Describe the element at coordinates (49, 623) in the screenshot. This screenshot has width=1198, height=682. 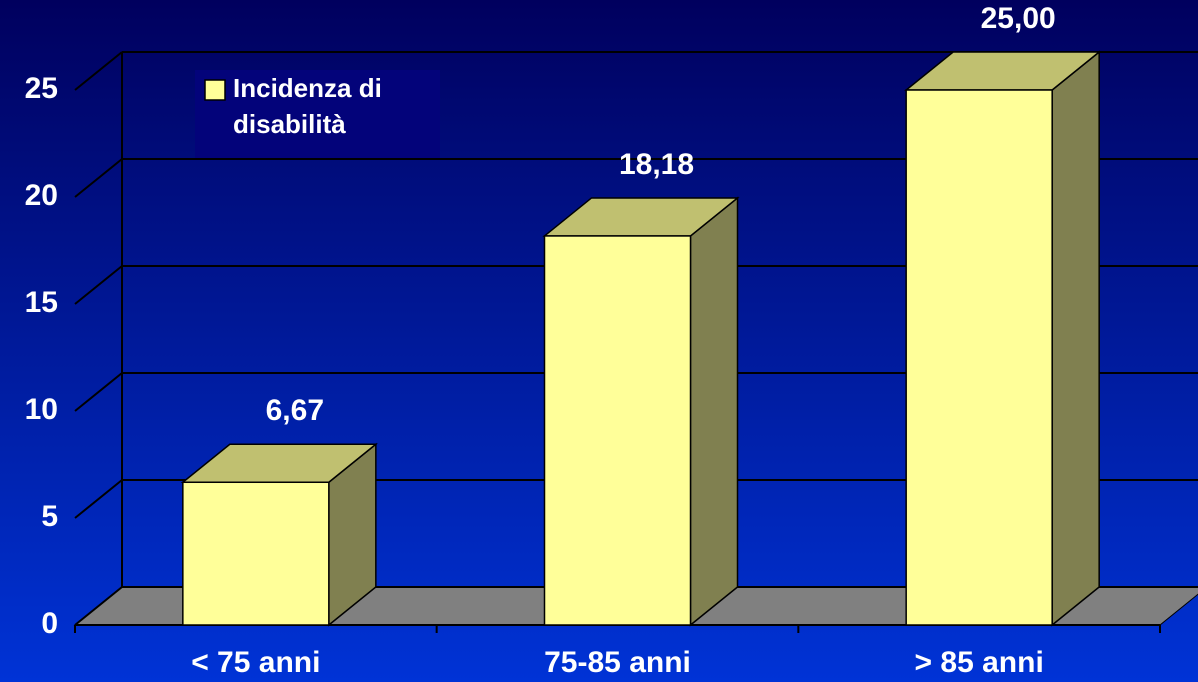
I see `y-tick-label: 0` at that location.